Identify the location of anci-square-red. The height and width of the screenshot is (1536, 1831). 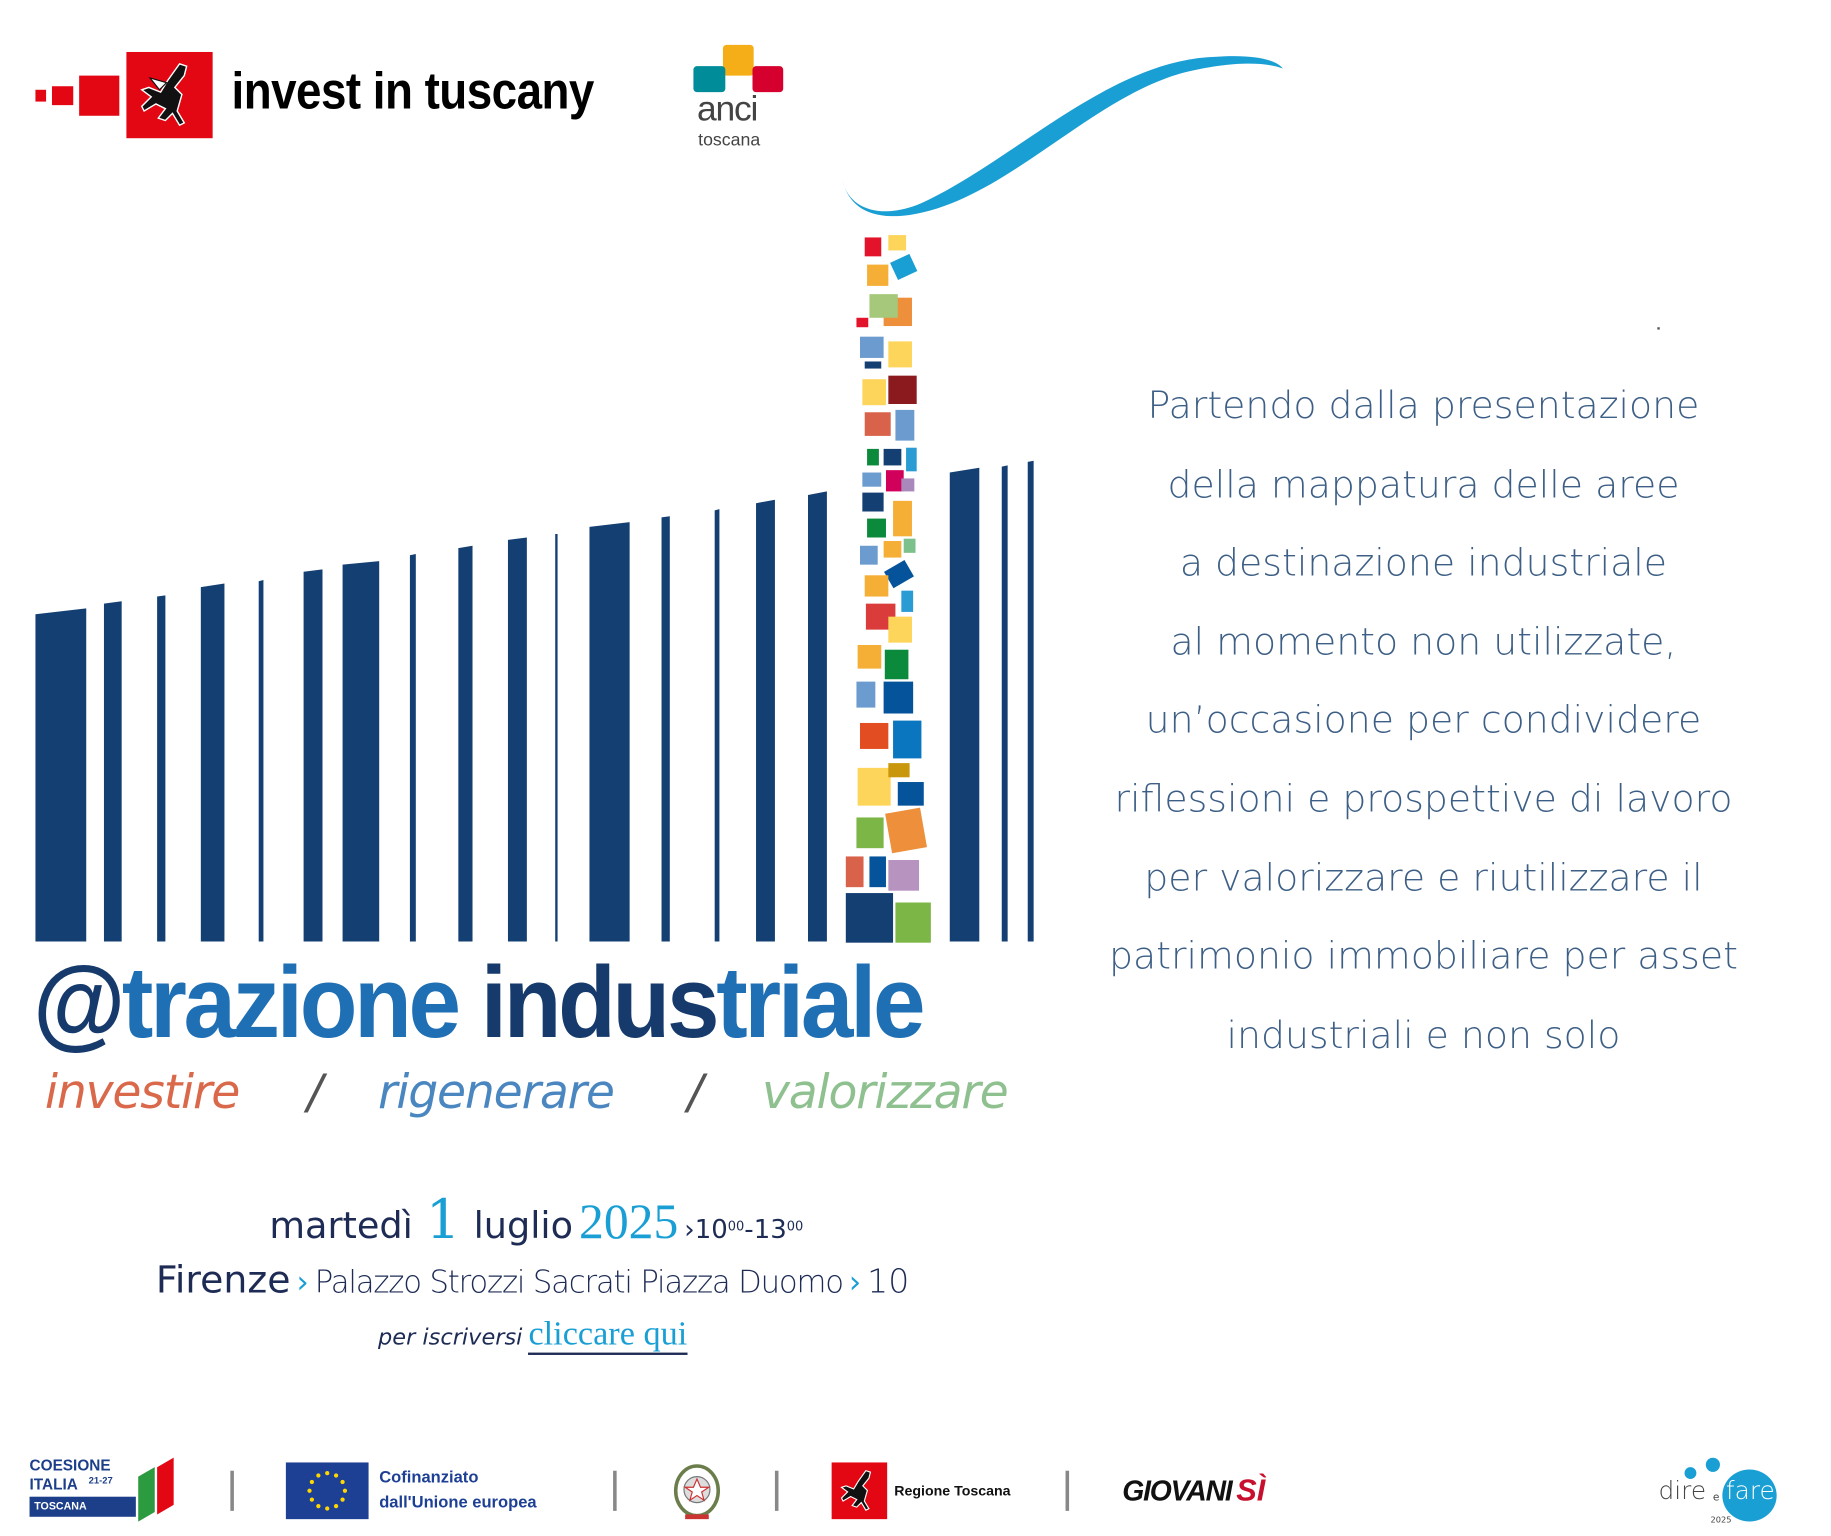
(768, 79).